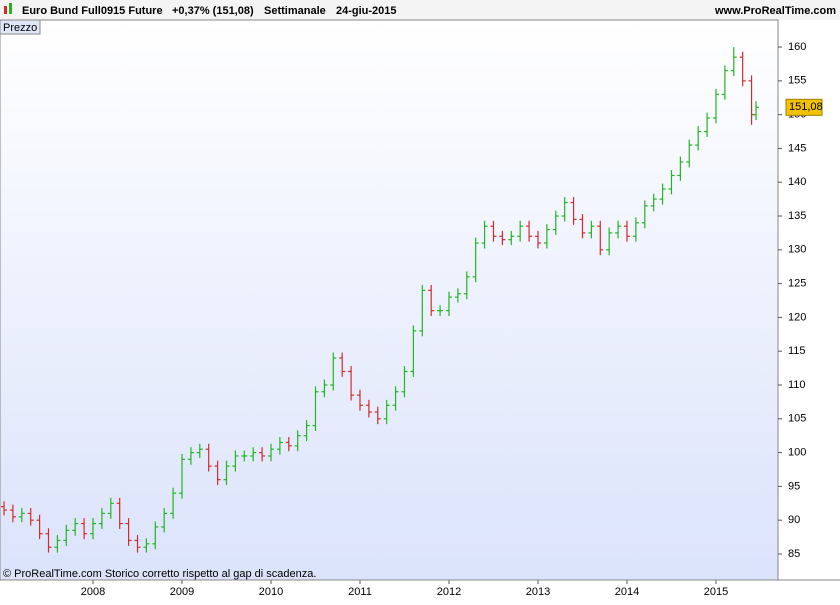  What do you see at coordinates (627, 592) in the screenshot?
I see `x-tick-label: 2014` at bounding box center [627, 592].